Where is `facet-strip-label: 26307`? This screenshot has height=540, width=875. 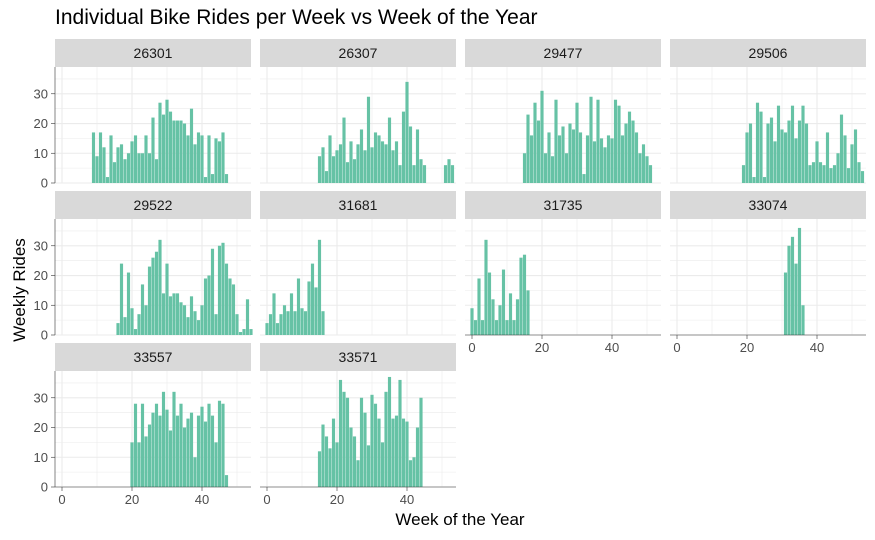 facet-strip-label: 26307 is located at coordinates (358, 53).